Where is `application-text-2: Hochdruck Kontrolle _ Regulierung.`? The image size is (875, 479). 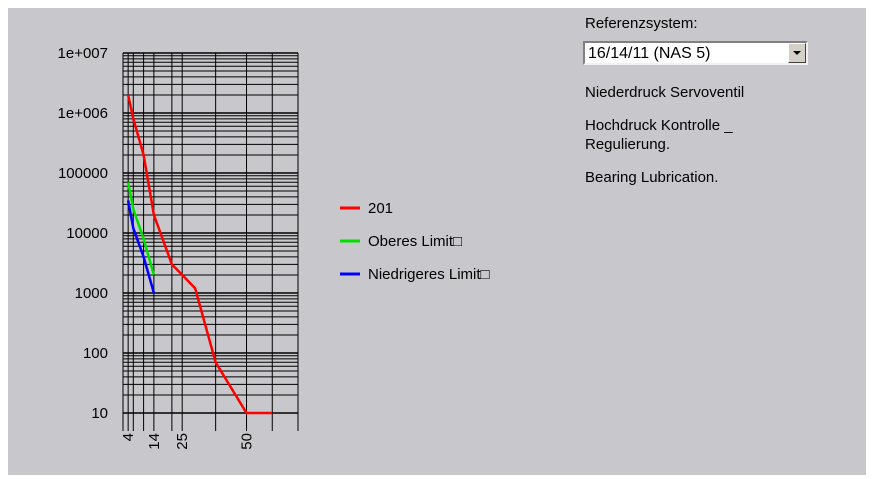 application-text-2: Hochdruck Kontrolle _ Regulierung. is located at coordinates (659, 135).